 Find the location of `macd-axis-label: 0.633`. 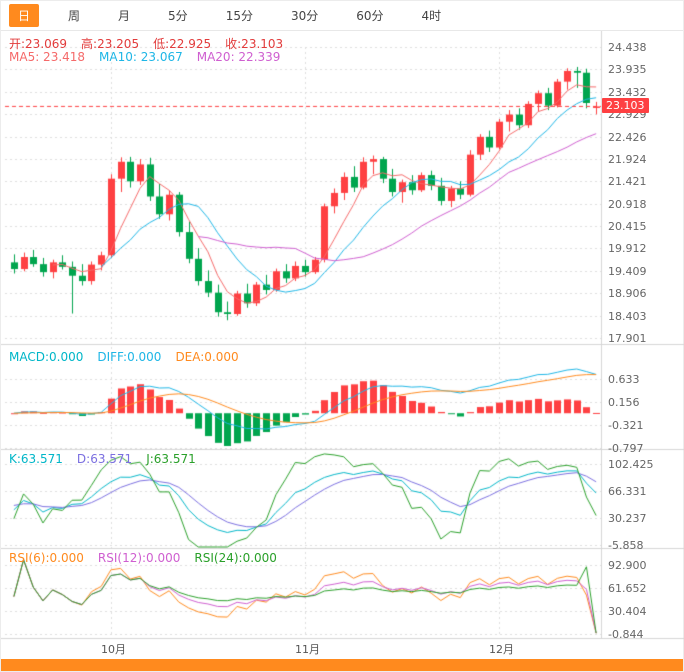

macd-axis-label: 0.633 is located at coordinates (624, 379).